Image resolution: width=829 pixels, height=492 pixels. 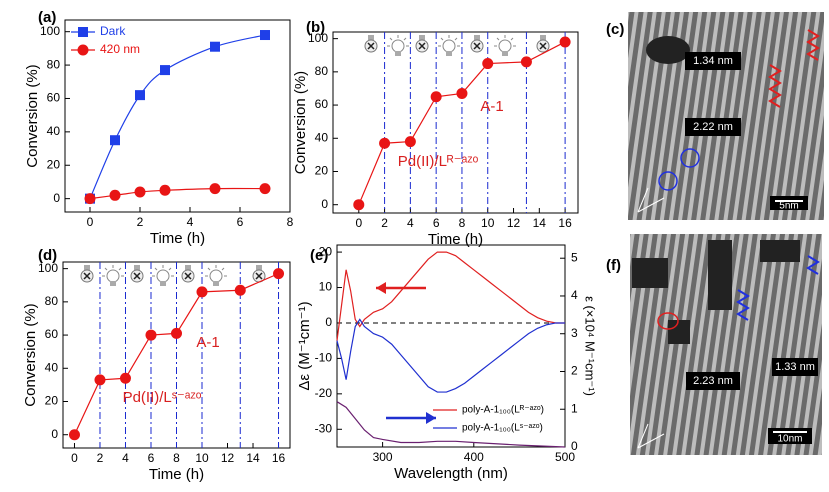 What do you see at coordinates (52, 367) in the screenshot?
I see `y-tick-label: 40` at bounding box center [52, 367].